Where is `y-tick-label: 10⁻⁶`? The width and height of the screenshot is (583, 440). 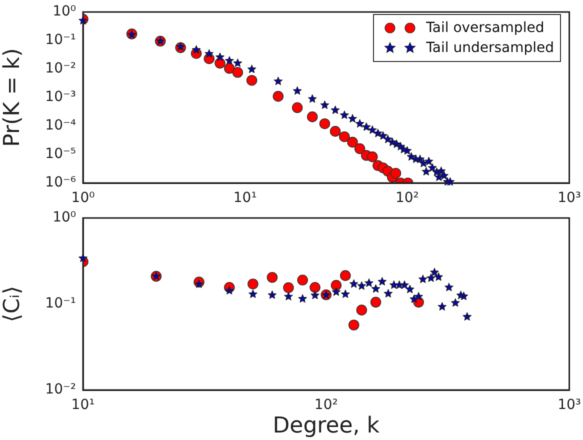
y-tick-label: 10⁻⁶ is located at coordinates (60, 182).